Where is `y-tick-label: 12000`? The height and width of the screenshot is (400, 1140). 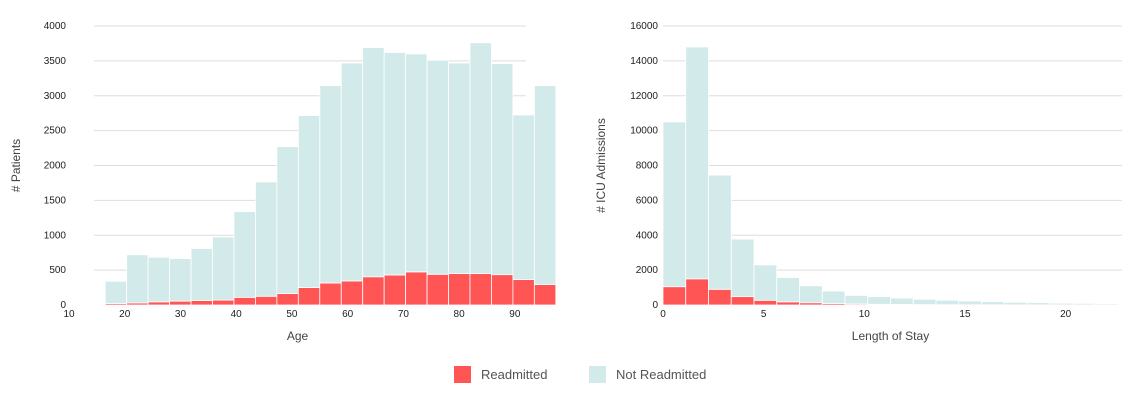
y-tick-label: 12000 is located at coordinates (644, 96).